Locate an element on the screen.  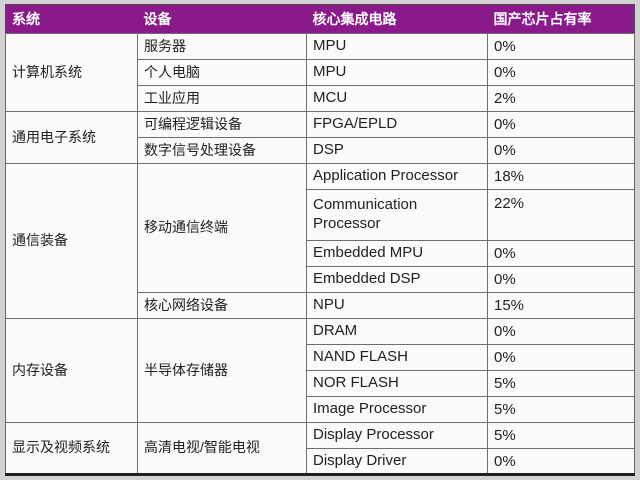
ic-cell: Display Processor is located at coordinates (397, 435).